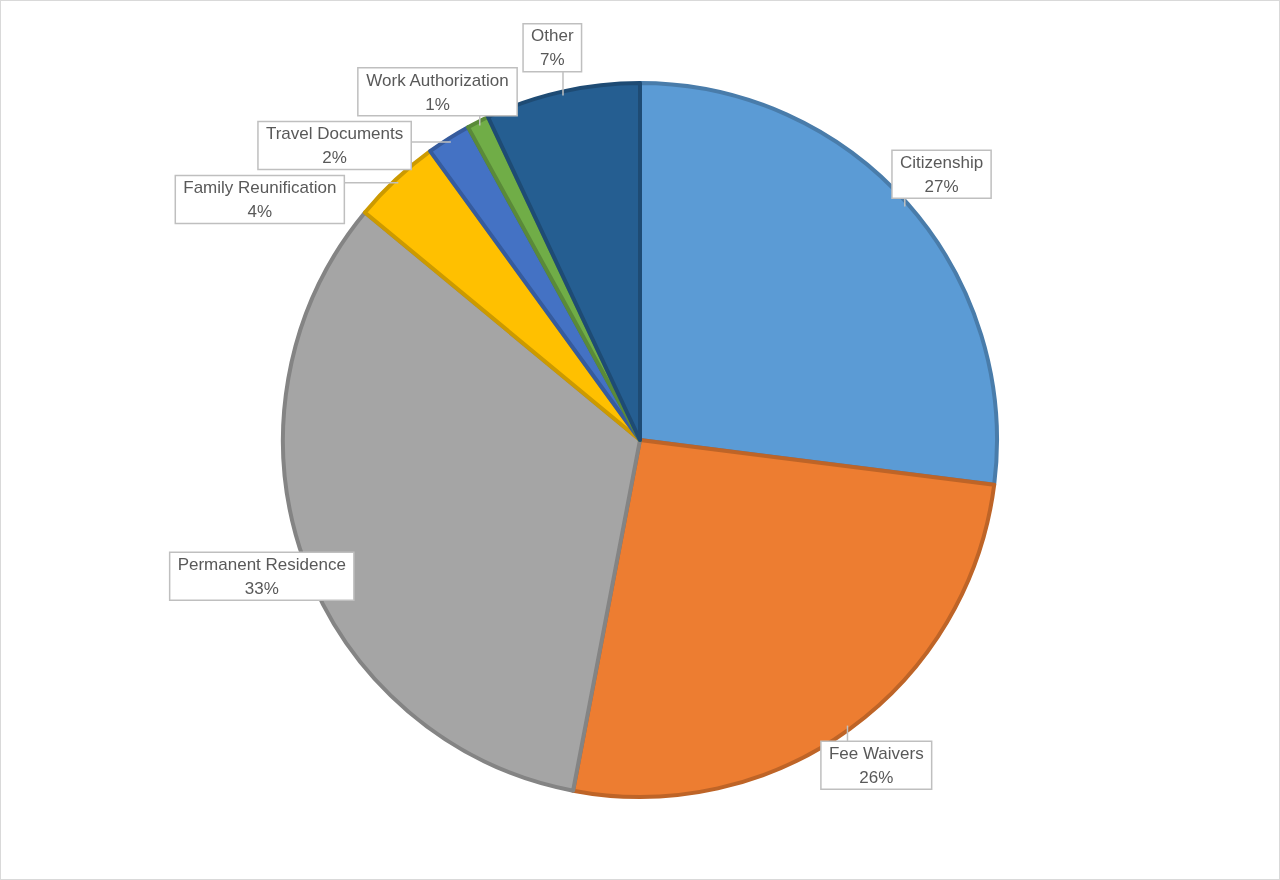 The image size is (1280, 880). Describe the element at coordinates (260, 212) in the screenshot. I see `data-label: 4%` at that location.